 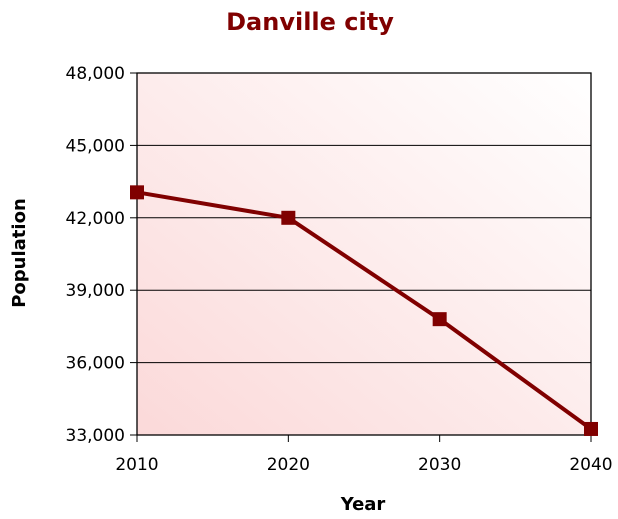 What do you see at coordinates (439, 465) in the screenshot?
I see `x-tick-label: 2030` at bounding box center [439, 465].